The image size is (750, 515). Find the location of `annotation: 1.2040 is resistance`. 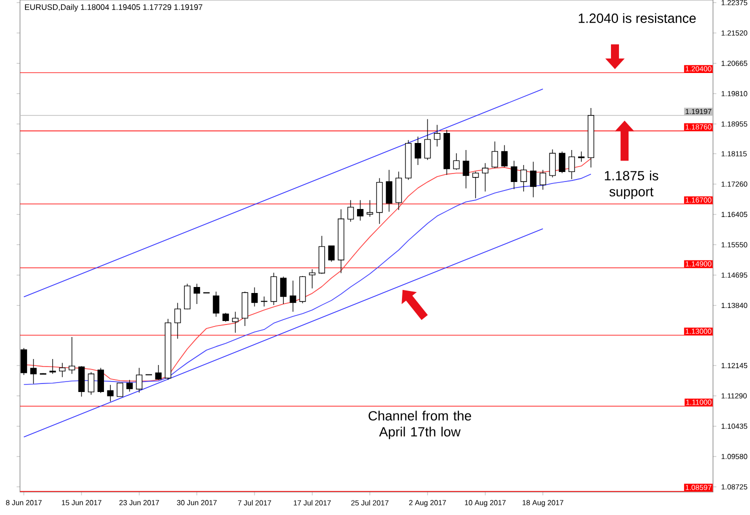

annotation: 1.2040 is resistance is located at coordinates (637, 18).